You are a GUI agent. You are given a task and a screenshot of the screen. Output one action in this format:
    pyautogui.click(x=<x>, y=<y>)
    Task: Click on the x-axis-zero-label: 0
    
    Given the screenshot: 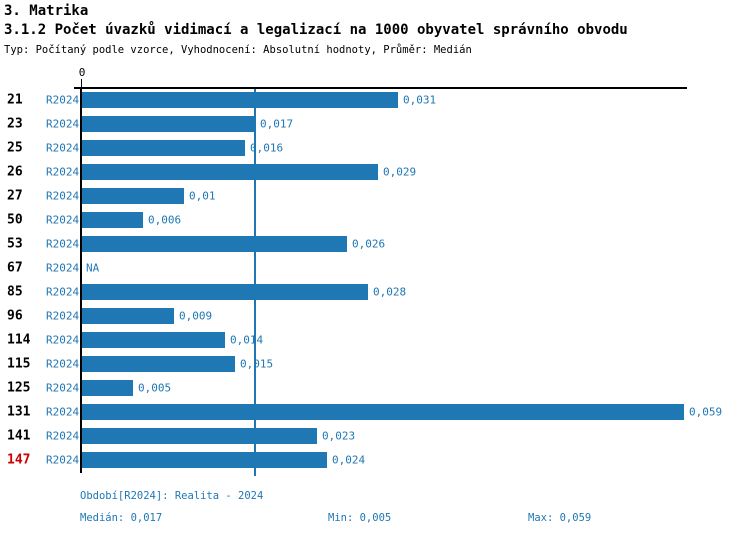 What is the action you would take?
    pyautogui.click(x=82, y=72)
    